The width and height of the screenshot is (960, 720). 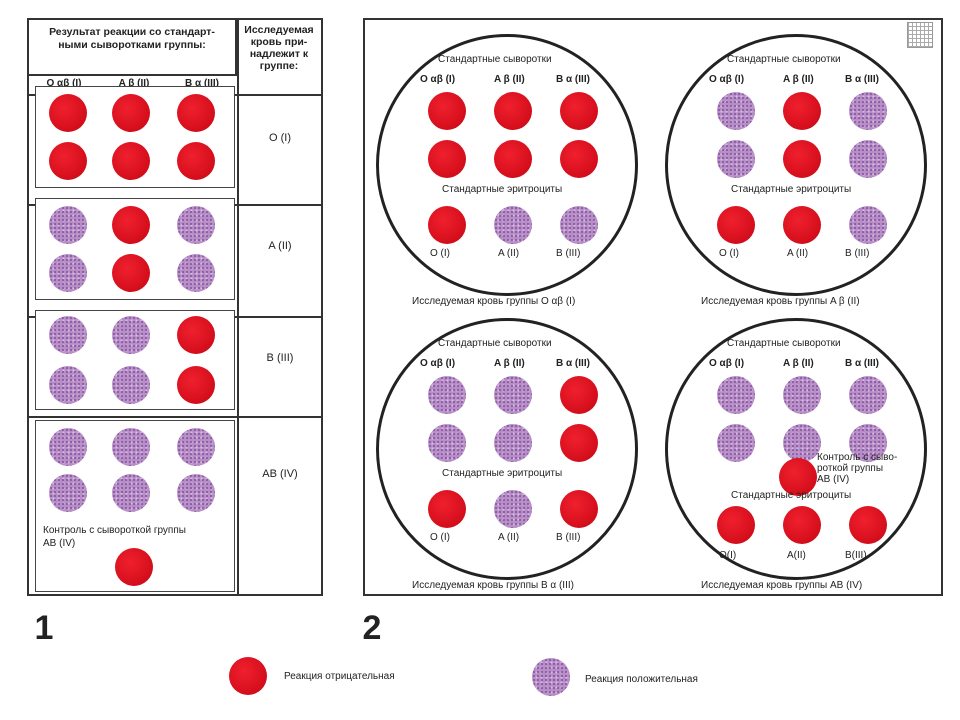 I want to click on control-note: Контроль с сыво-роткой группы AB (IV), so click(x=857, y=468).